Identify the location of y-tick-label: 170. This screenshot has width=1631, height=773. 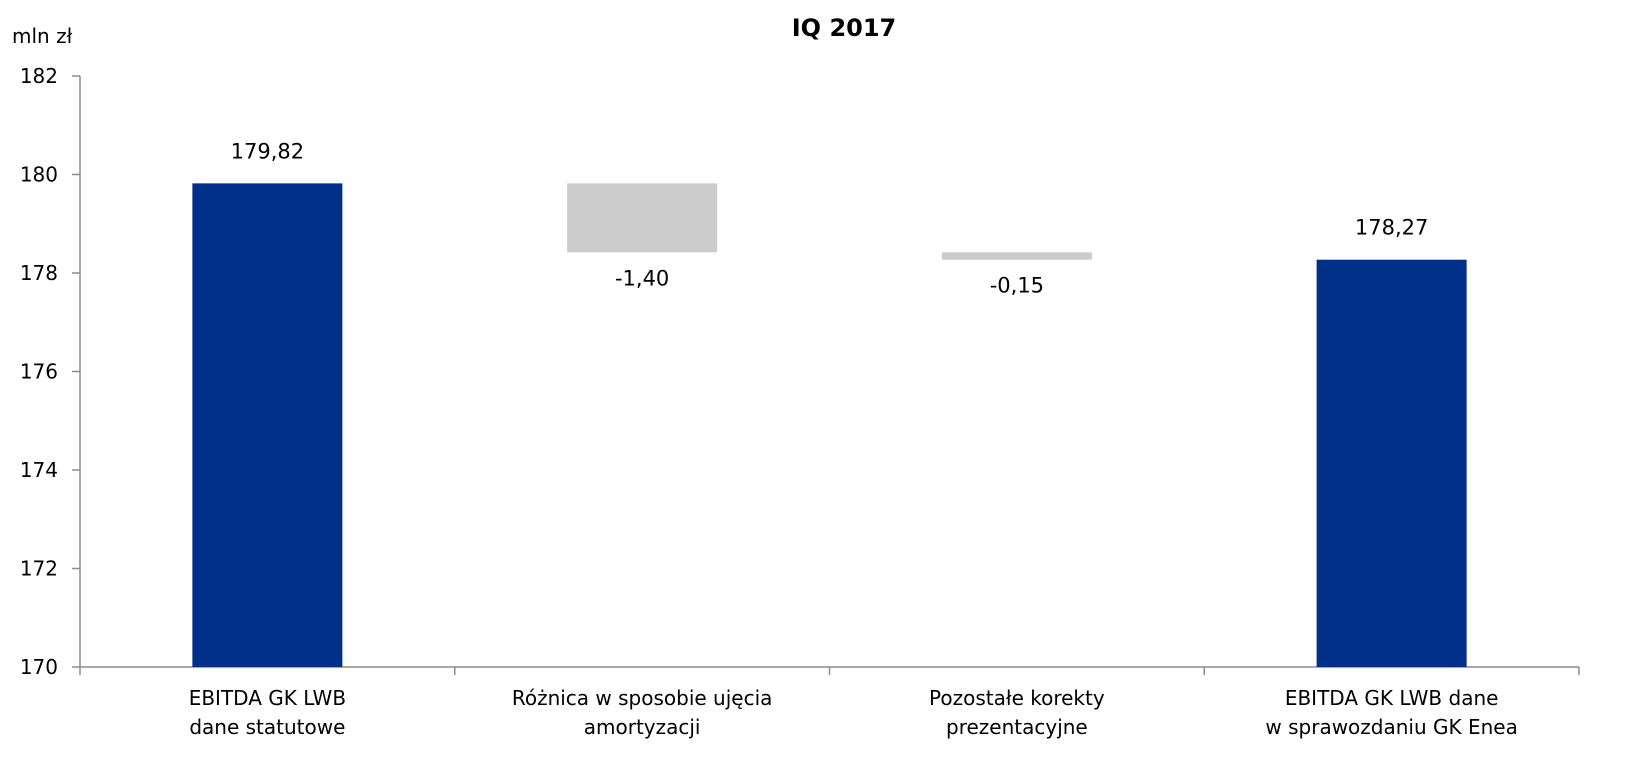
(39, 667).